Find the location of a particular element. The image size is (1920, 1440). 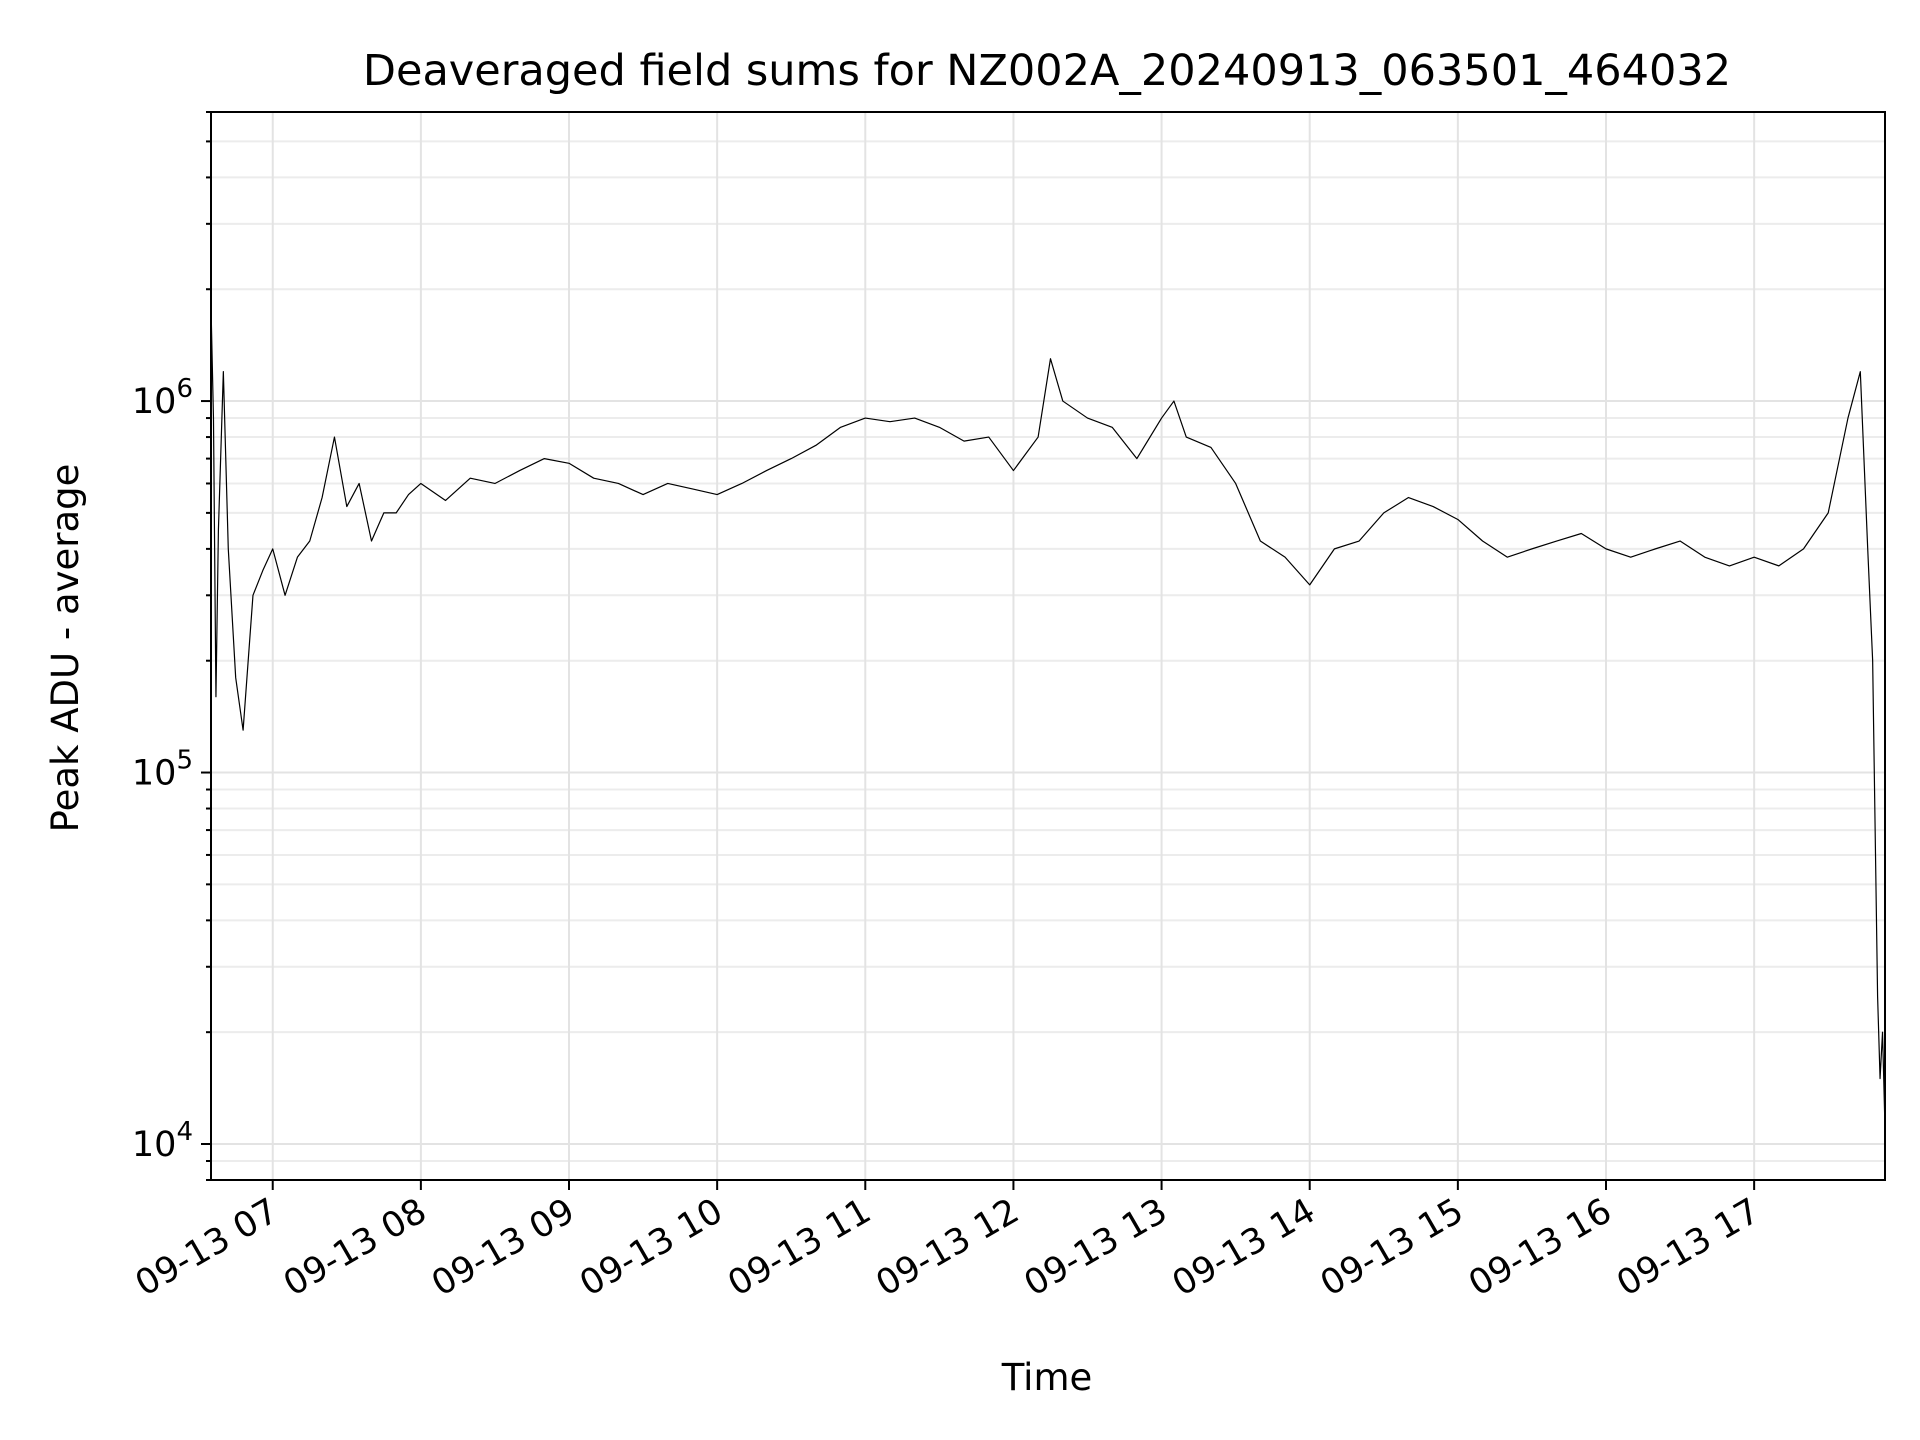

x-tick-label: 09-13 12 is located at coordinates (948, 1247).